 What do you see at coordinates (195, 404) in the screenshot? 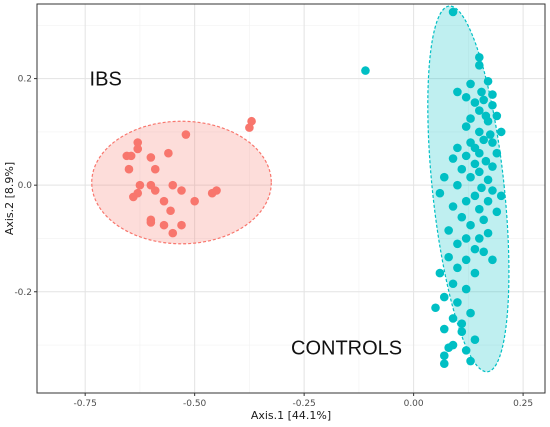
I see `x-tick-label: -0.50` at bounding box center [195, 404].